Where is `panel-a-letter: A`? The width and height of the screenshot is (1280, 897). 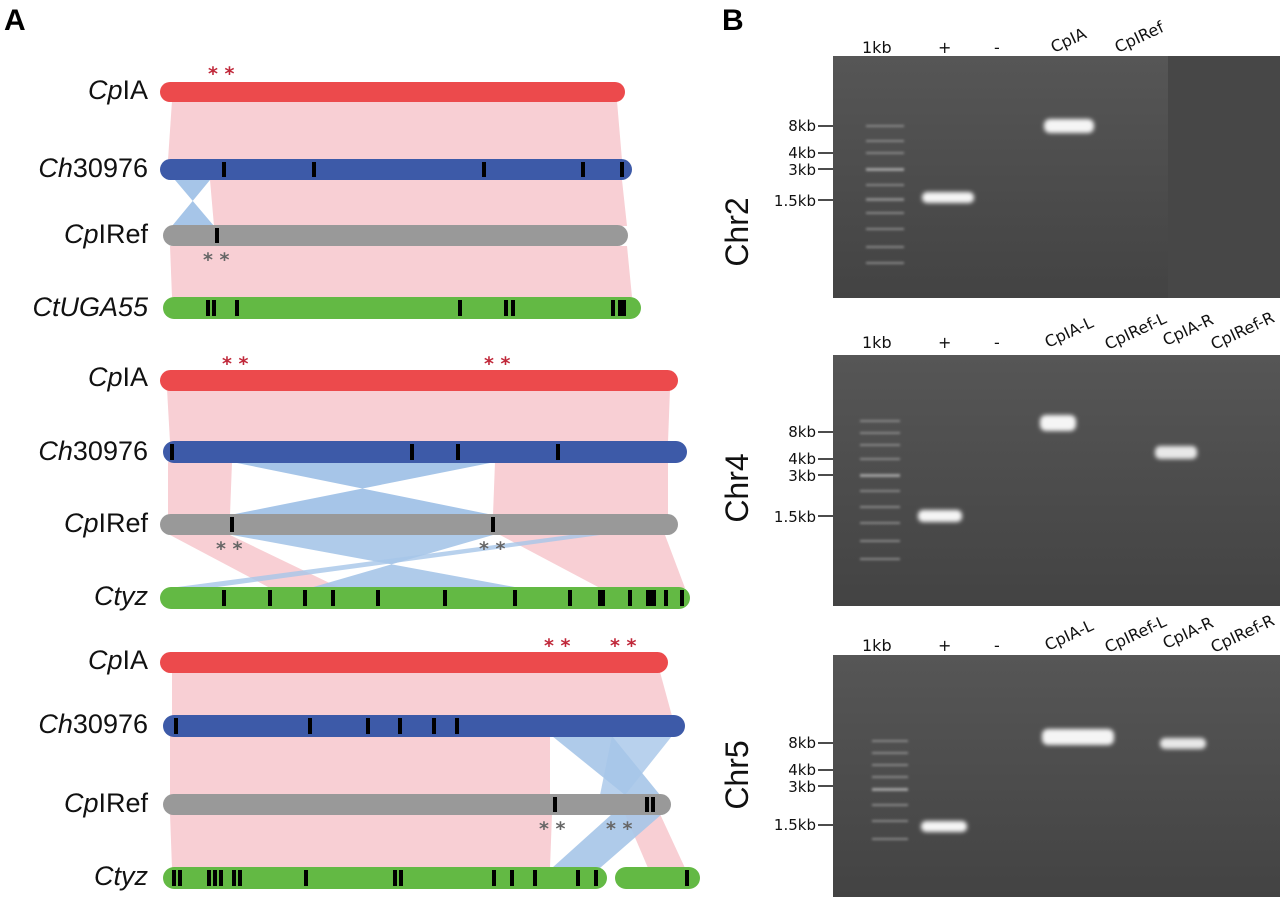 panel-a-letter: A is located at coordinates (15, 20).